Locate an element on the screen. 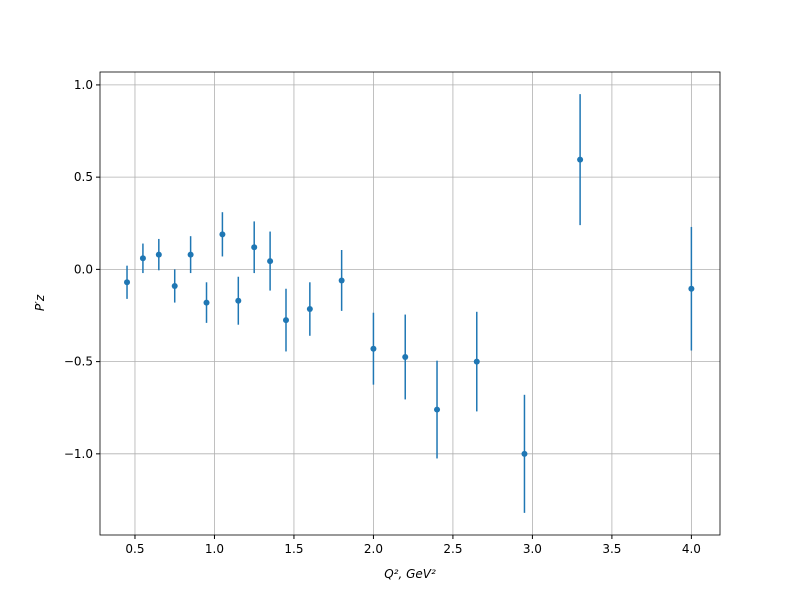 Image resolution: width=800 pixels, height=600 pixels. x-tick-label: 1.0 is located at coordinates (214, 549).